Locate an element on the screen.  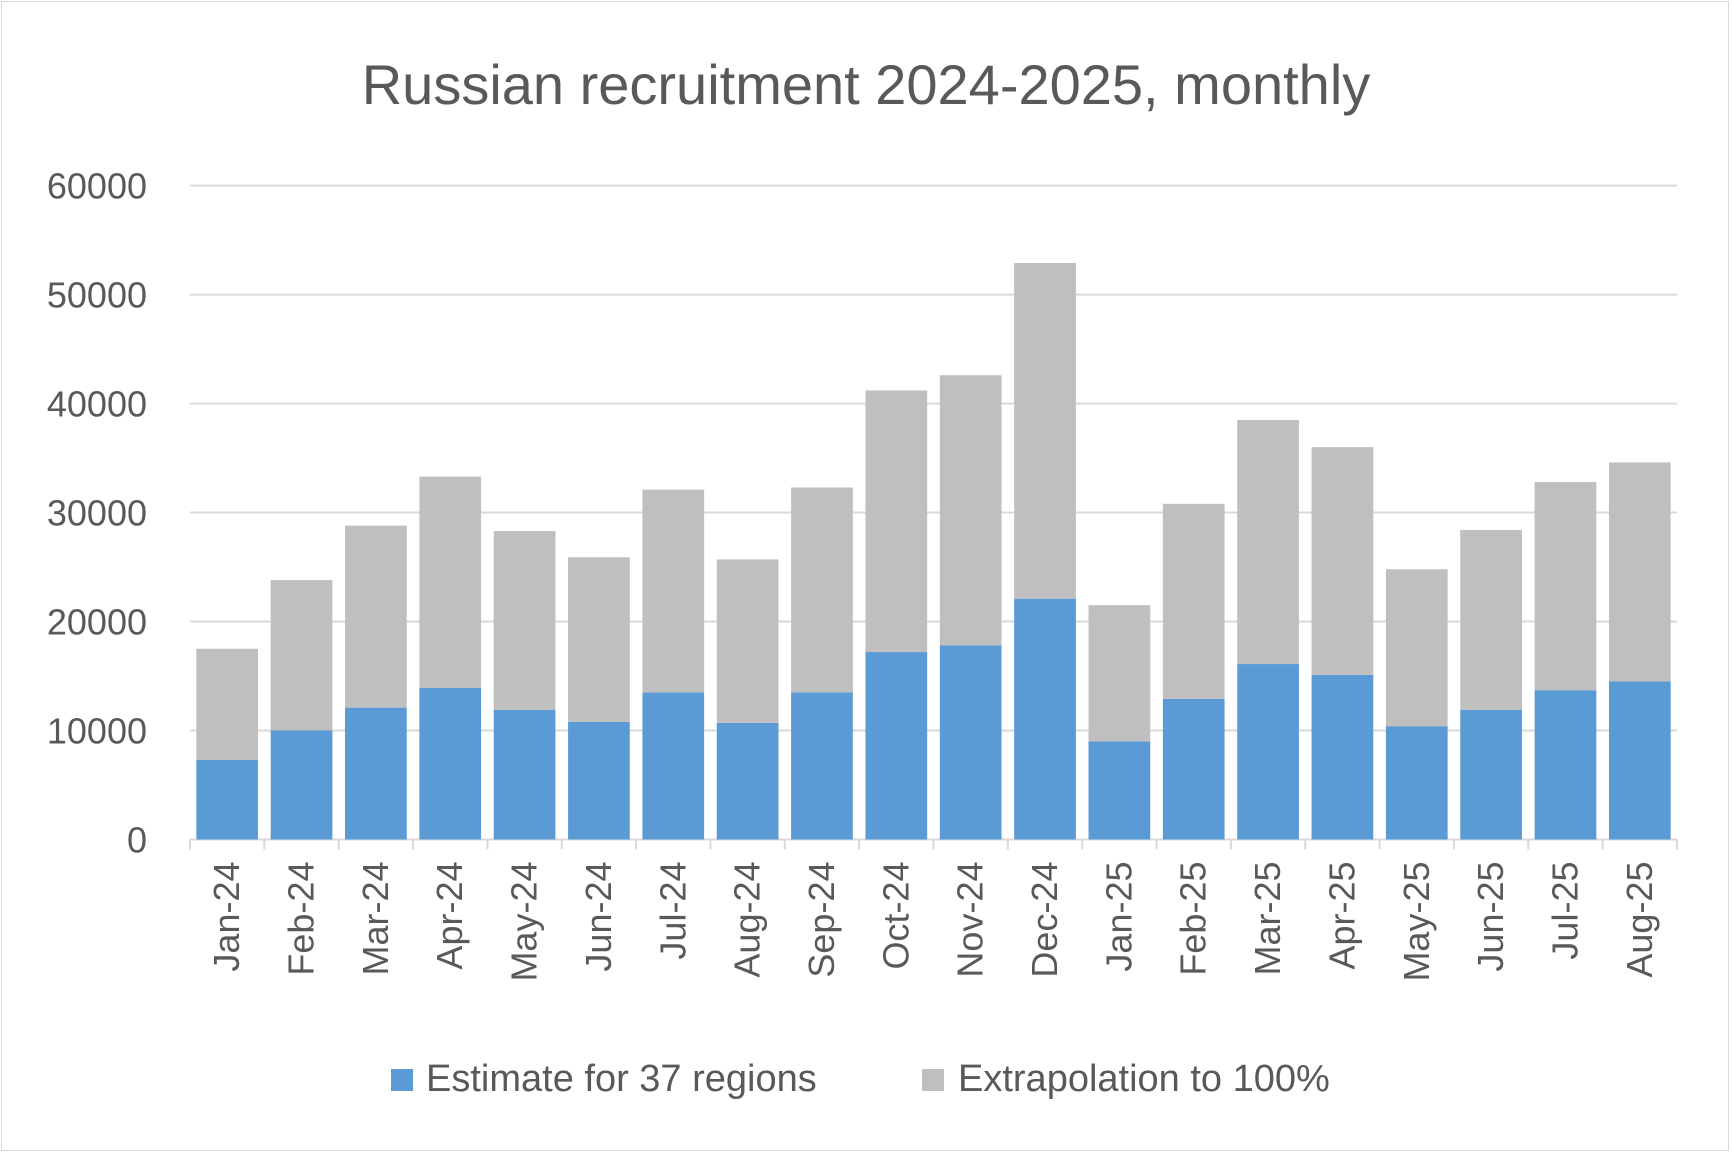
y-tick-label: 40000 is located at coordinates (97, 404).